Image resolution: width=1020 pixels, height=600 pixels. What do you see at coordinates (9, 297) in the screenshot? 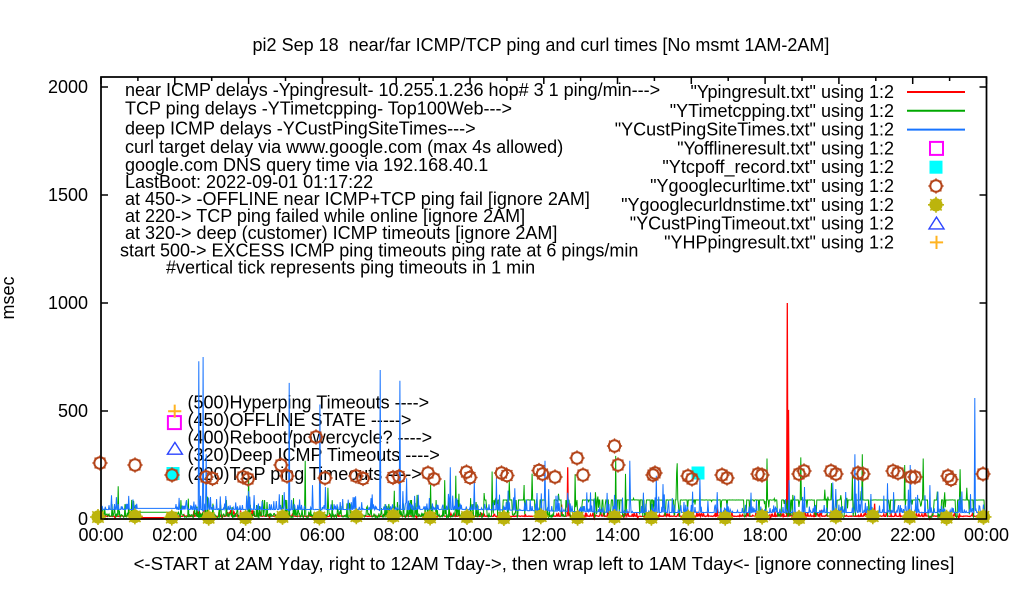
I see `svg-text: msec` at bounding box center [9, 297].